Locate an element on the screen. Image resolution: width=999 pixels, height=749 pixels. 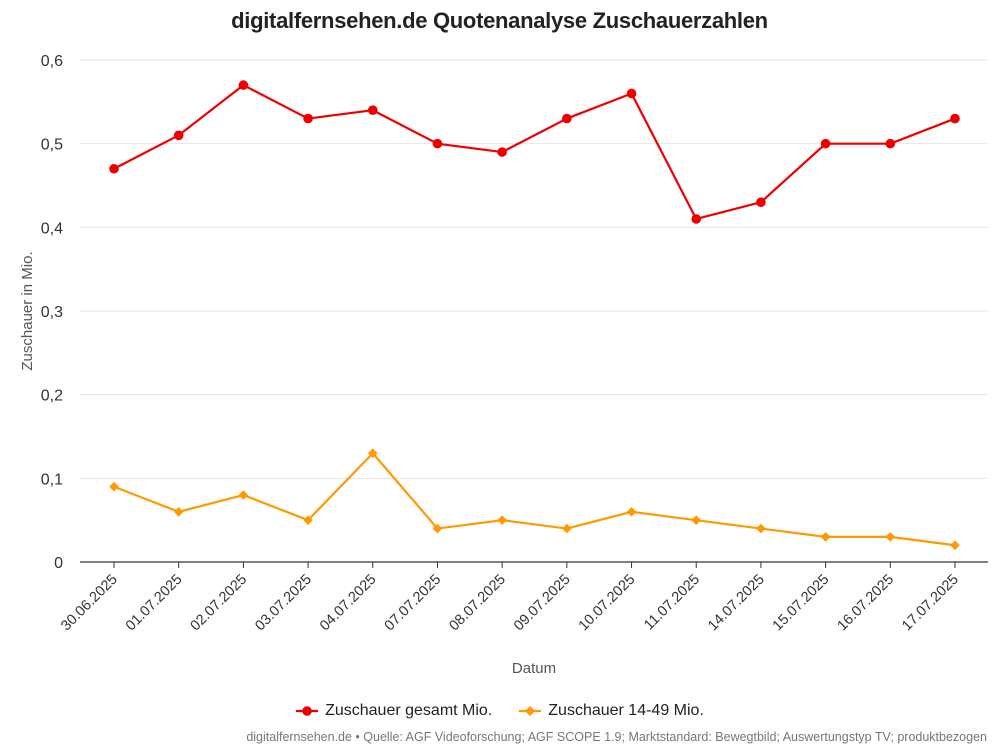
x-tick-label: 09.07.2025 is located at coordinates (542, 603).